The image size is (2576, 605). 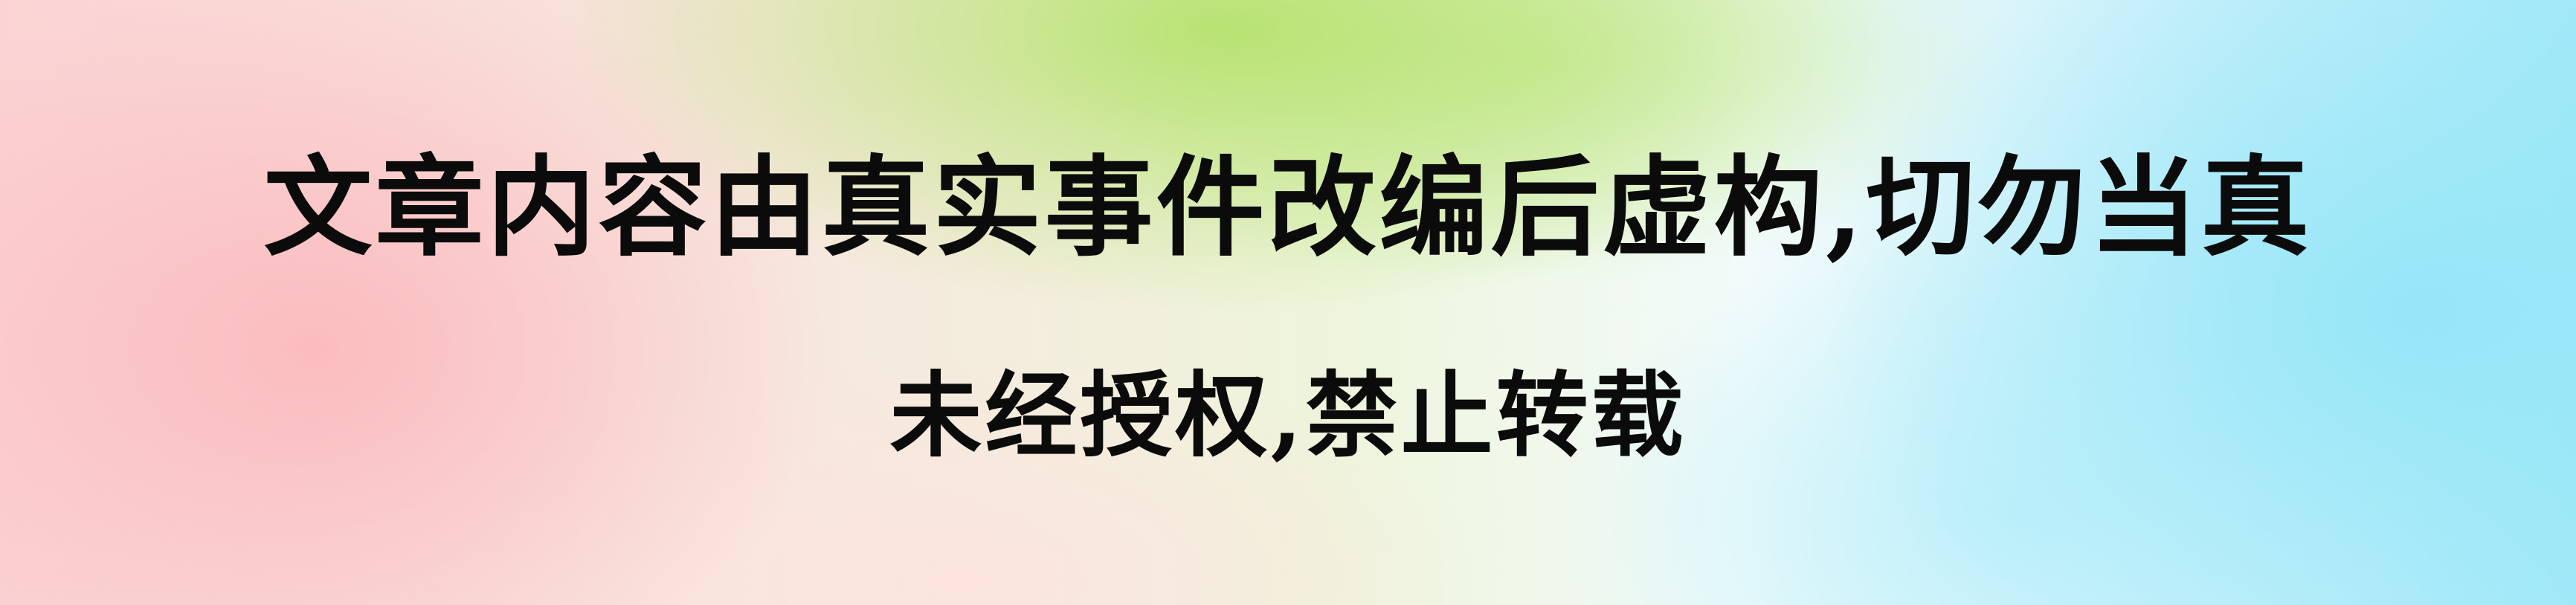 I want to click on disclaimer-line-copyright-notice: 未经授权,禁止转载, so click(x=1288, y=416).